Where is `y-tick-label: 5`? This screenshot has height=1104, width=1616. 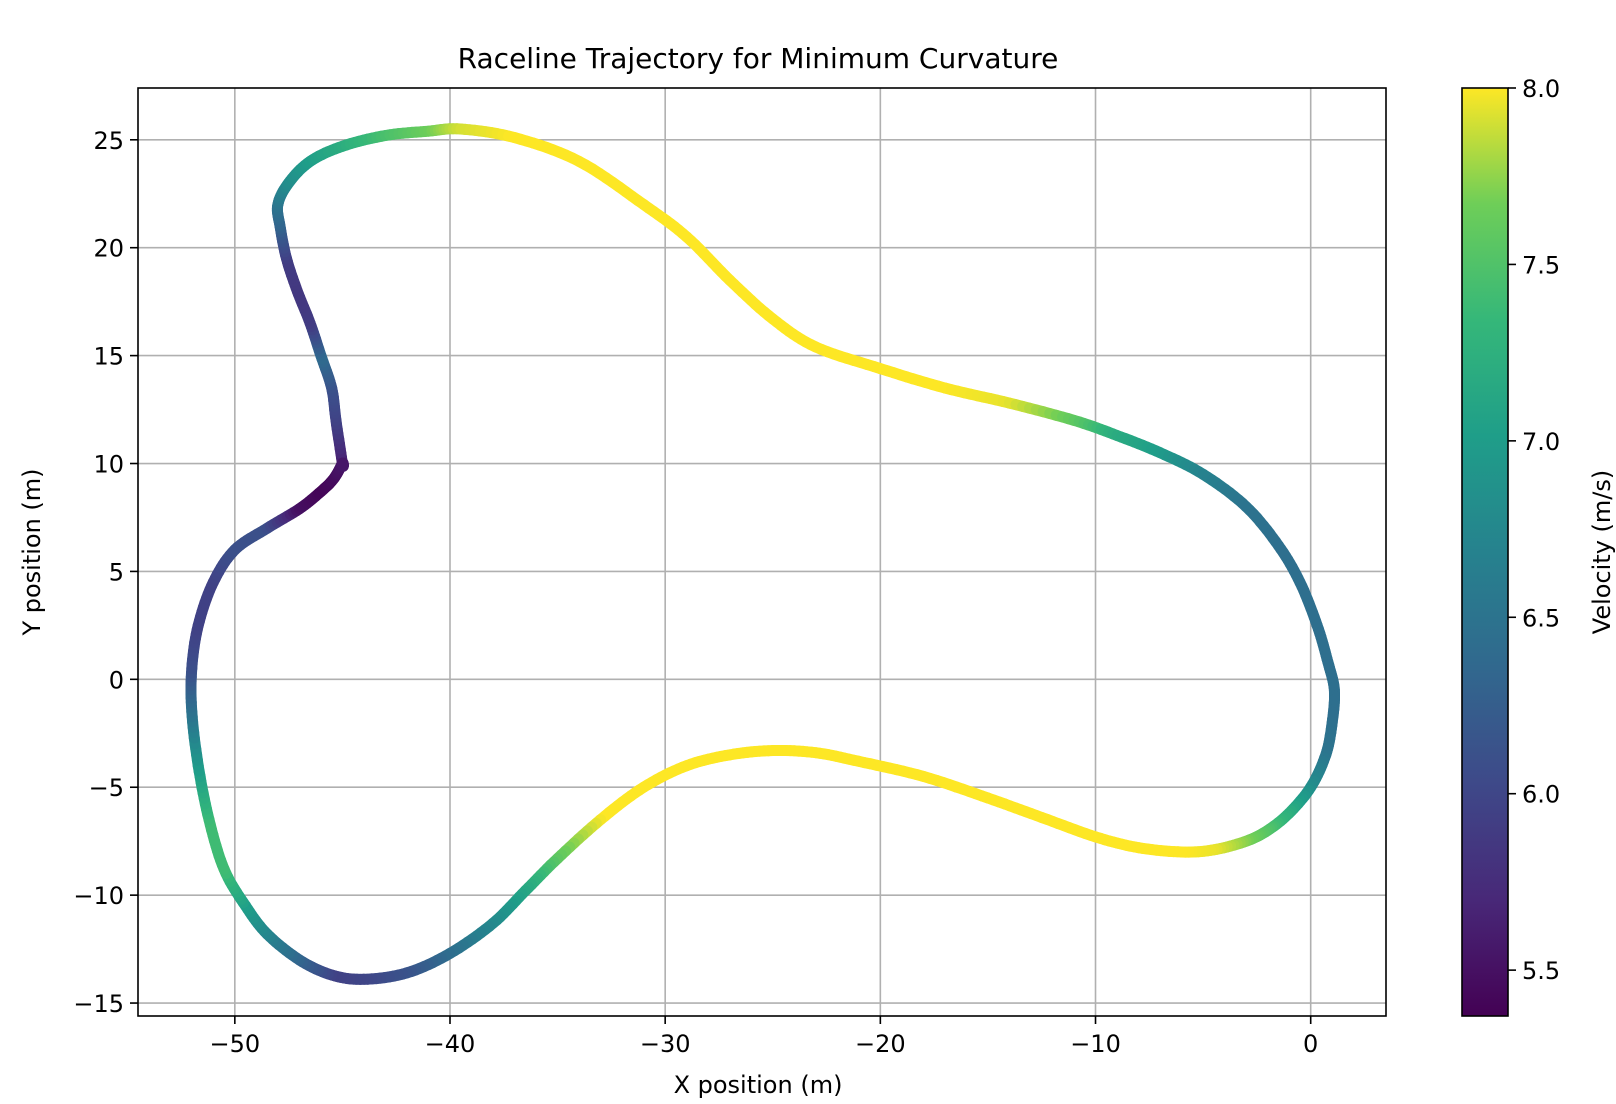
y-tick-label: 5 is located at coordinates (116, 572).